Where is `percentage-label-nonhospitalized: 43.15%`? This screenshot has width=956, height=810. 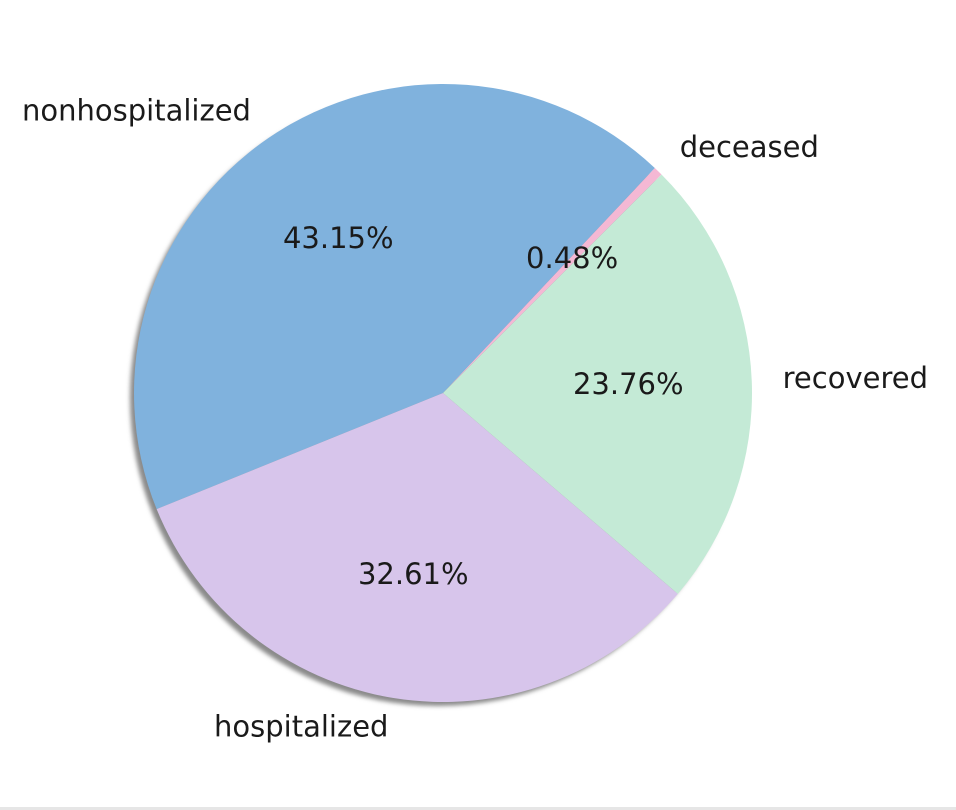
percentage-label-nonhospitalized: 43.15% is located at coordinates (338, 238).